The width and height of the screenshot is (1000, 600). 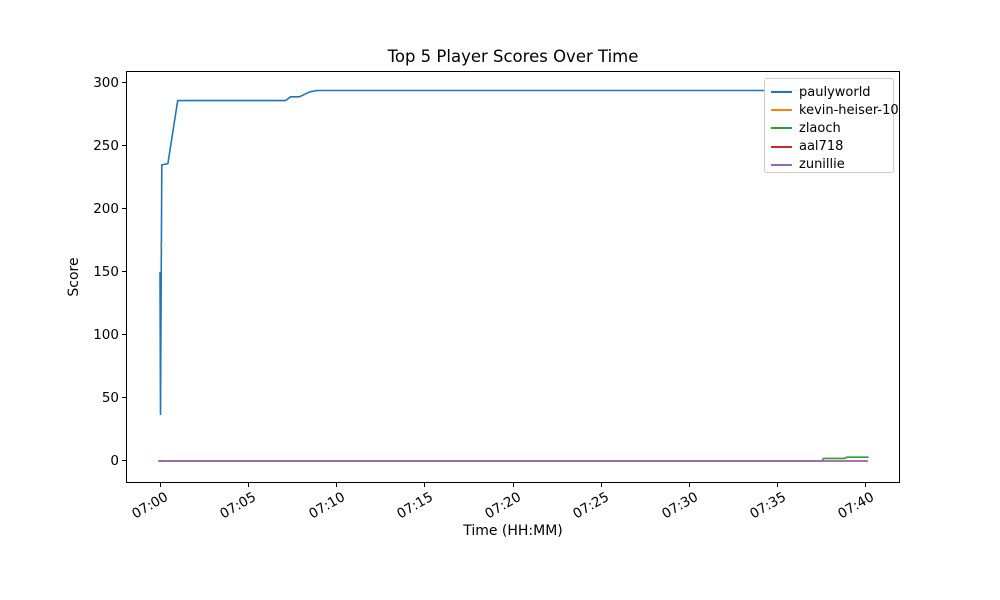 I want to click on legend-item-paulyworld: paulyworld, so click(x=832, y=92).